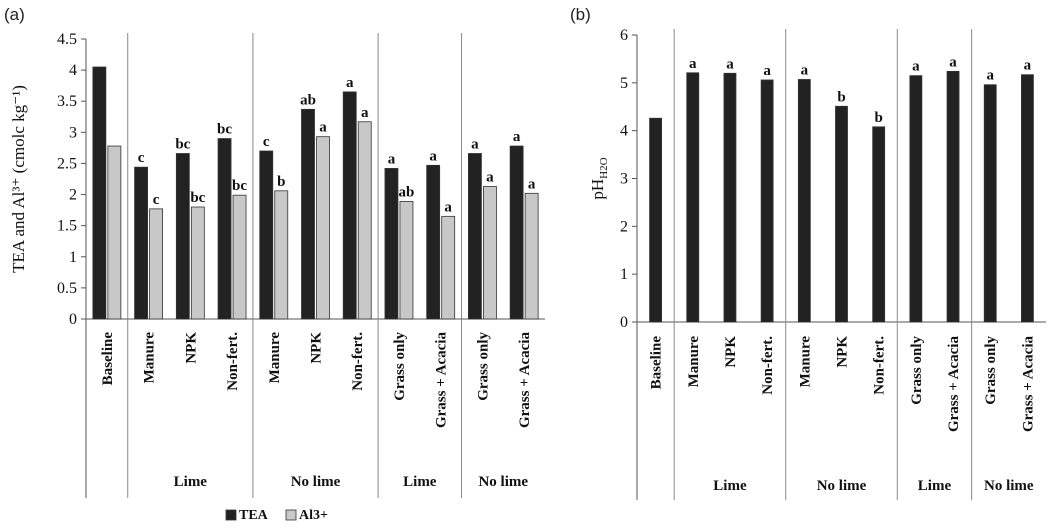  I want to click on y-axis-title: TEA and Al³⁺ (cmolc kg⁻¹), so click(18, 179).